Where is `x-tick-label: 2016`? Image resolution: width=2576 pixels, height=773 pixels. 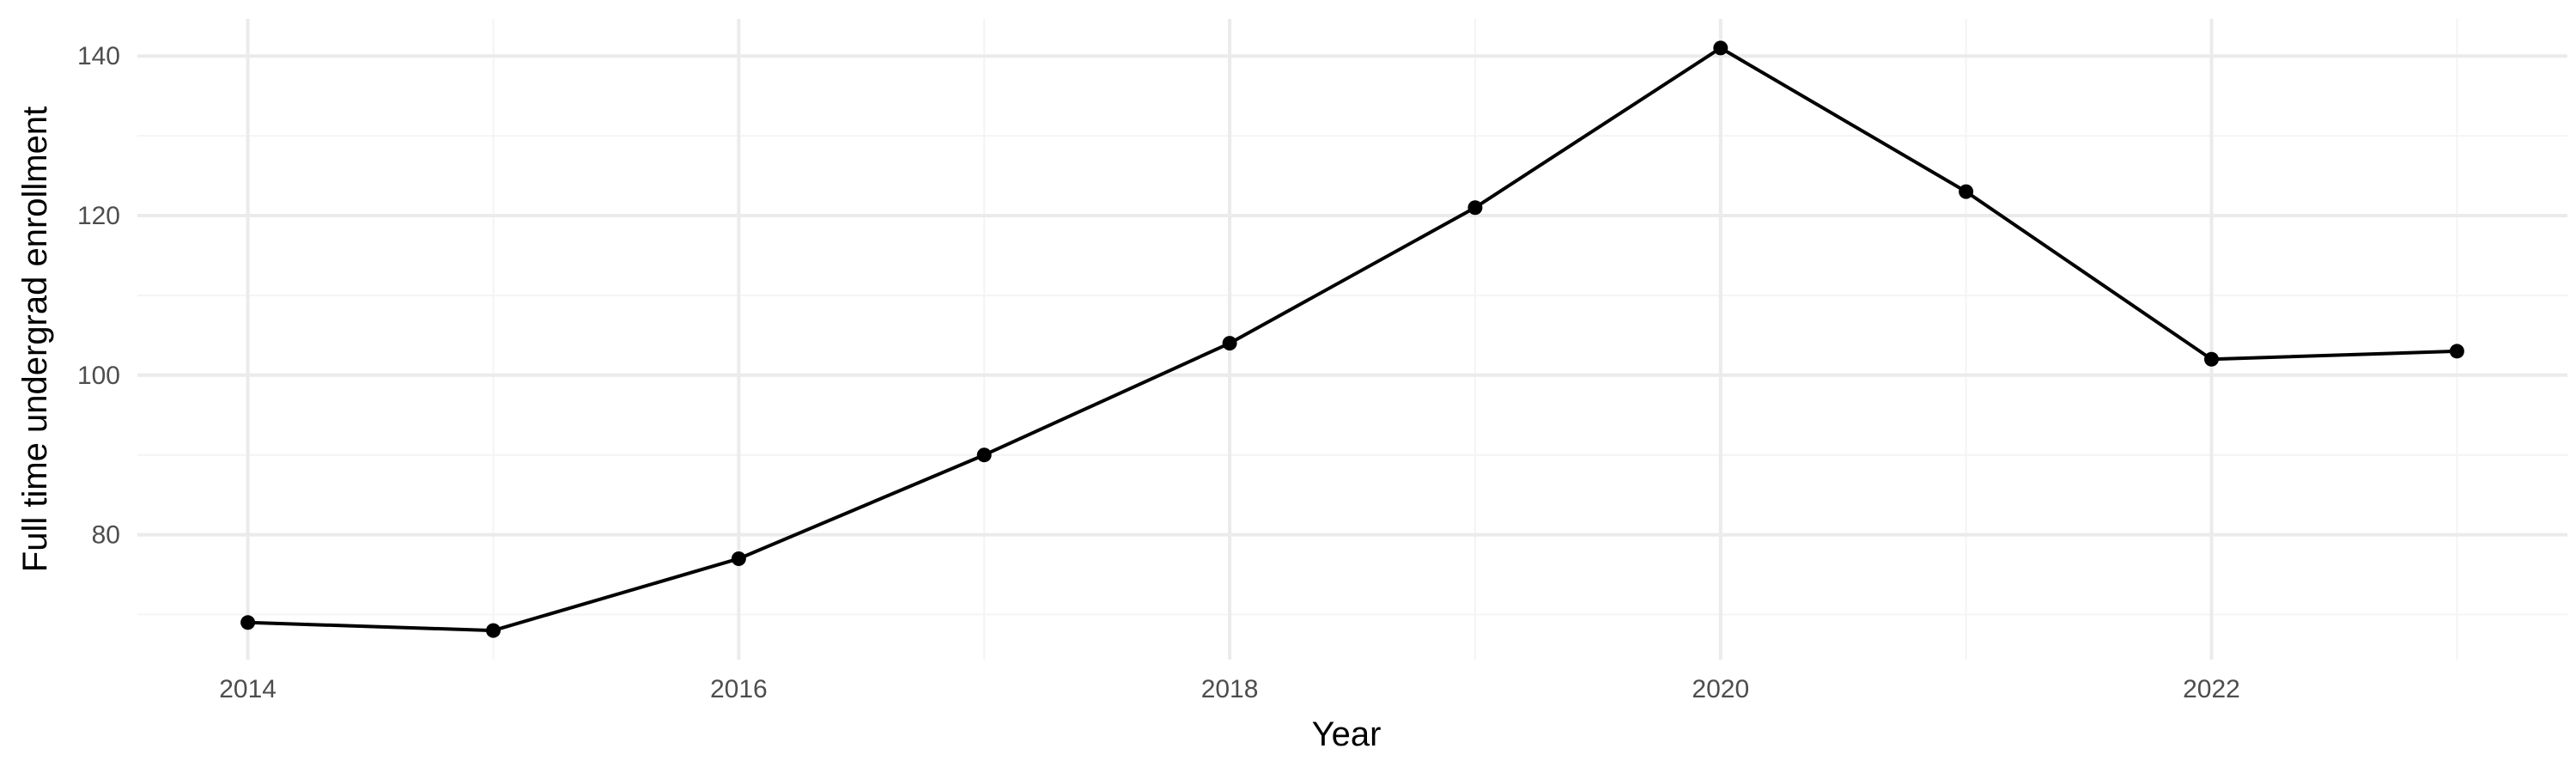
x-tick-label: 2016 is located at coordinates (739, 689).